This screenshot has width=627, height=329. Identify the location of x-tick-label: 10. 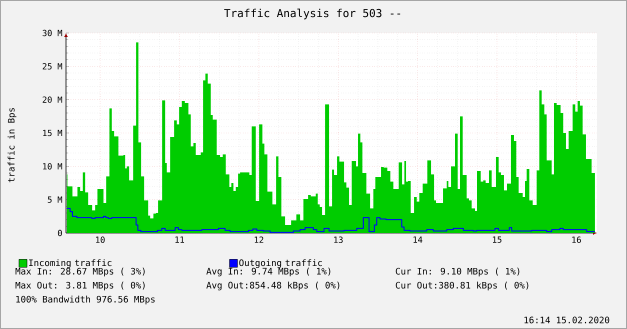
(100, 239).